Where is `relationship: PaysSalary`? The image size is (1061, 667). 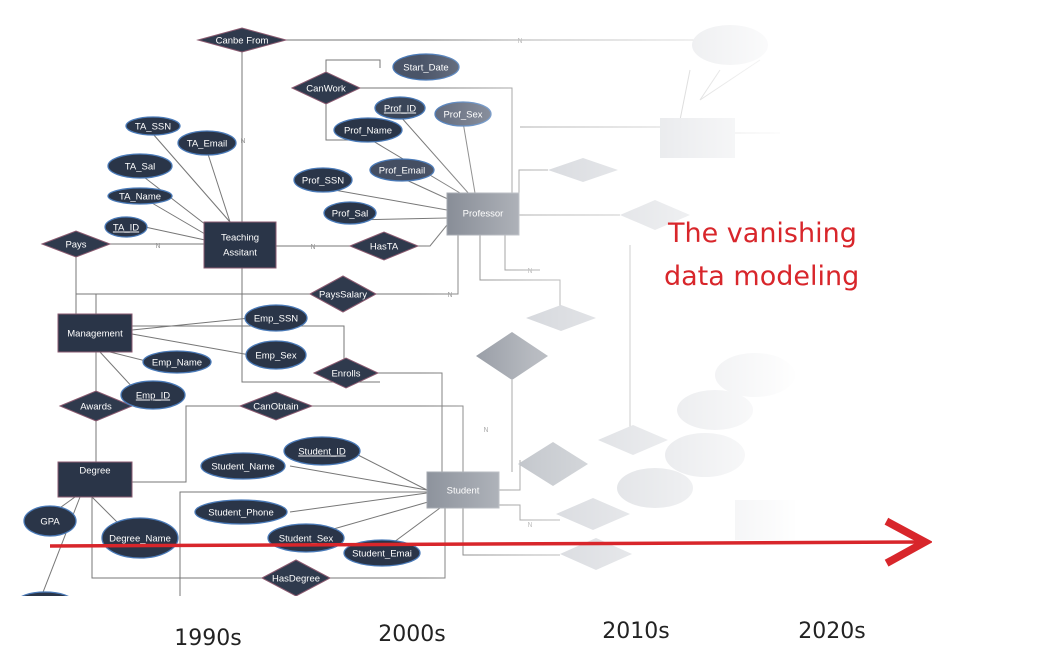 relationship: PaysSalary is located at coordinates (343, 294).